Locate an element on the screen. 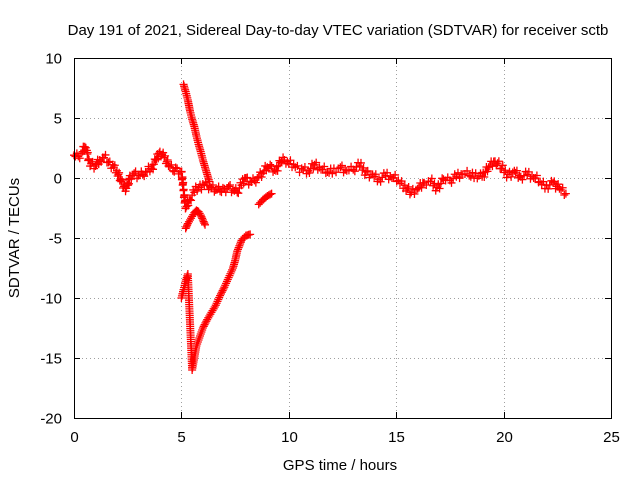  y-tick-label: 5 is located at coordinates (58, 119).